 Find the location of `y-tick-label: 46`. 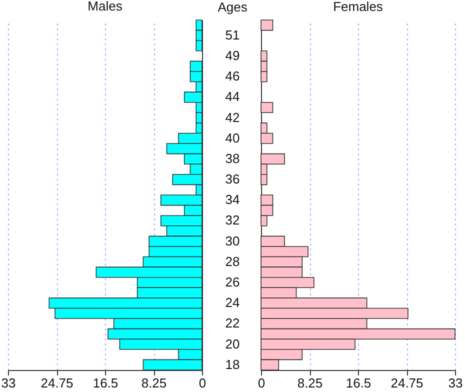

y-tick-label: 46 is located at coordinates (232, 76).